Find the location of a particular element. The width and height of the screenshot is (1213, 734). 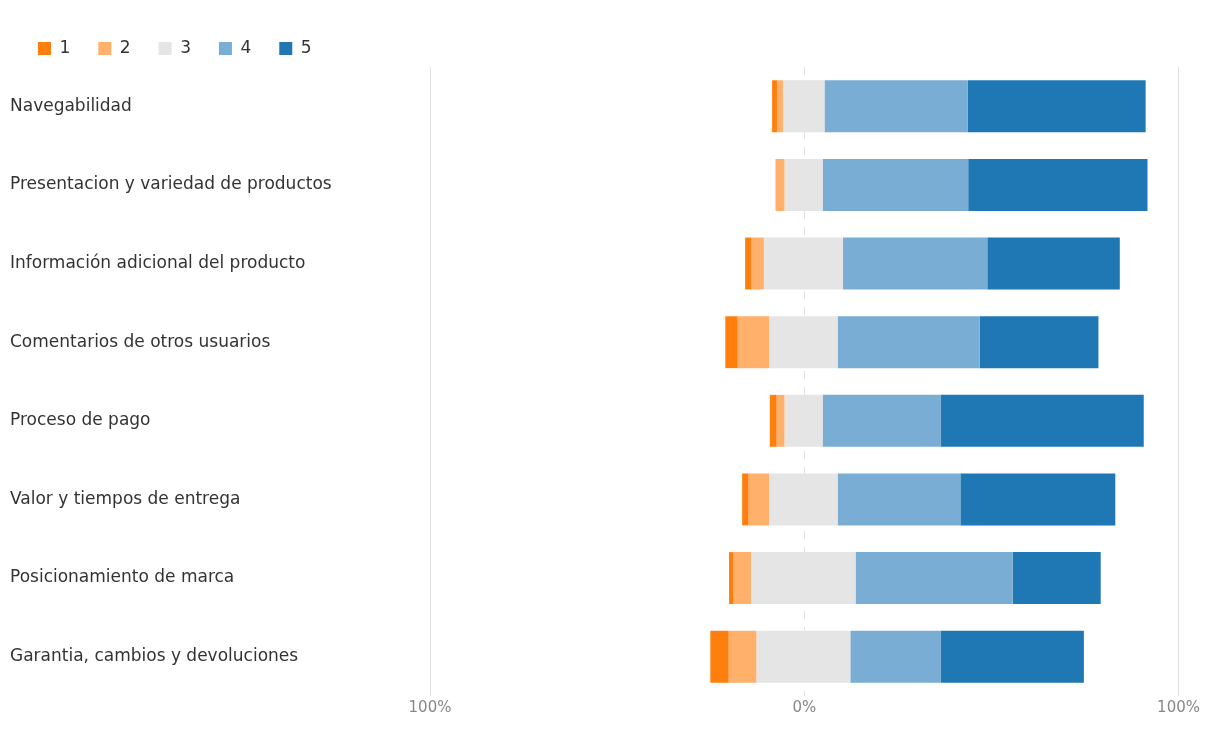

legend-label: 1 is located at coordinates (65, 46).